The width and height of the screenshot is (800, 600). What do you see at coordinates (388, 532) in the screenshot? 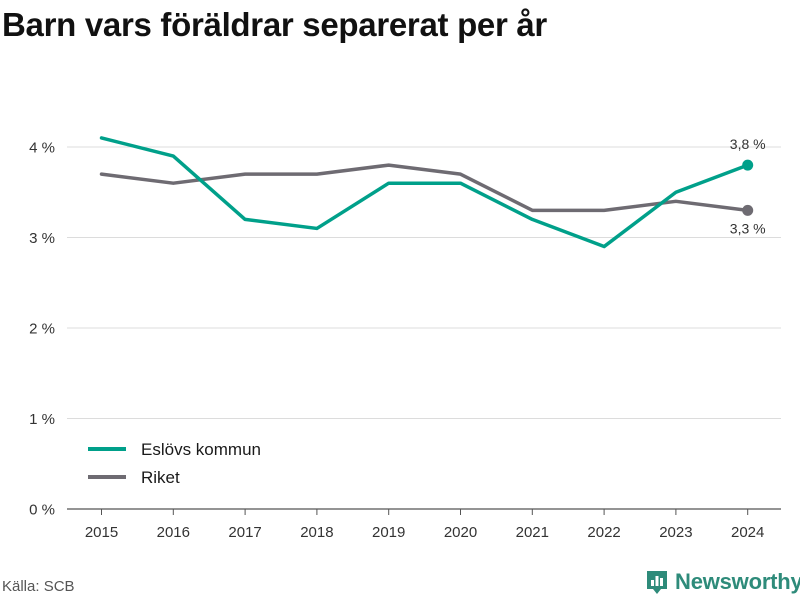
I see `x-tick-label: 2019` at bounding box center [388, 532].